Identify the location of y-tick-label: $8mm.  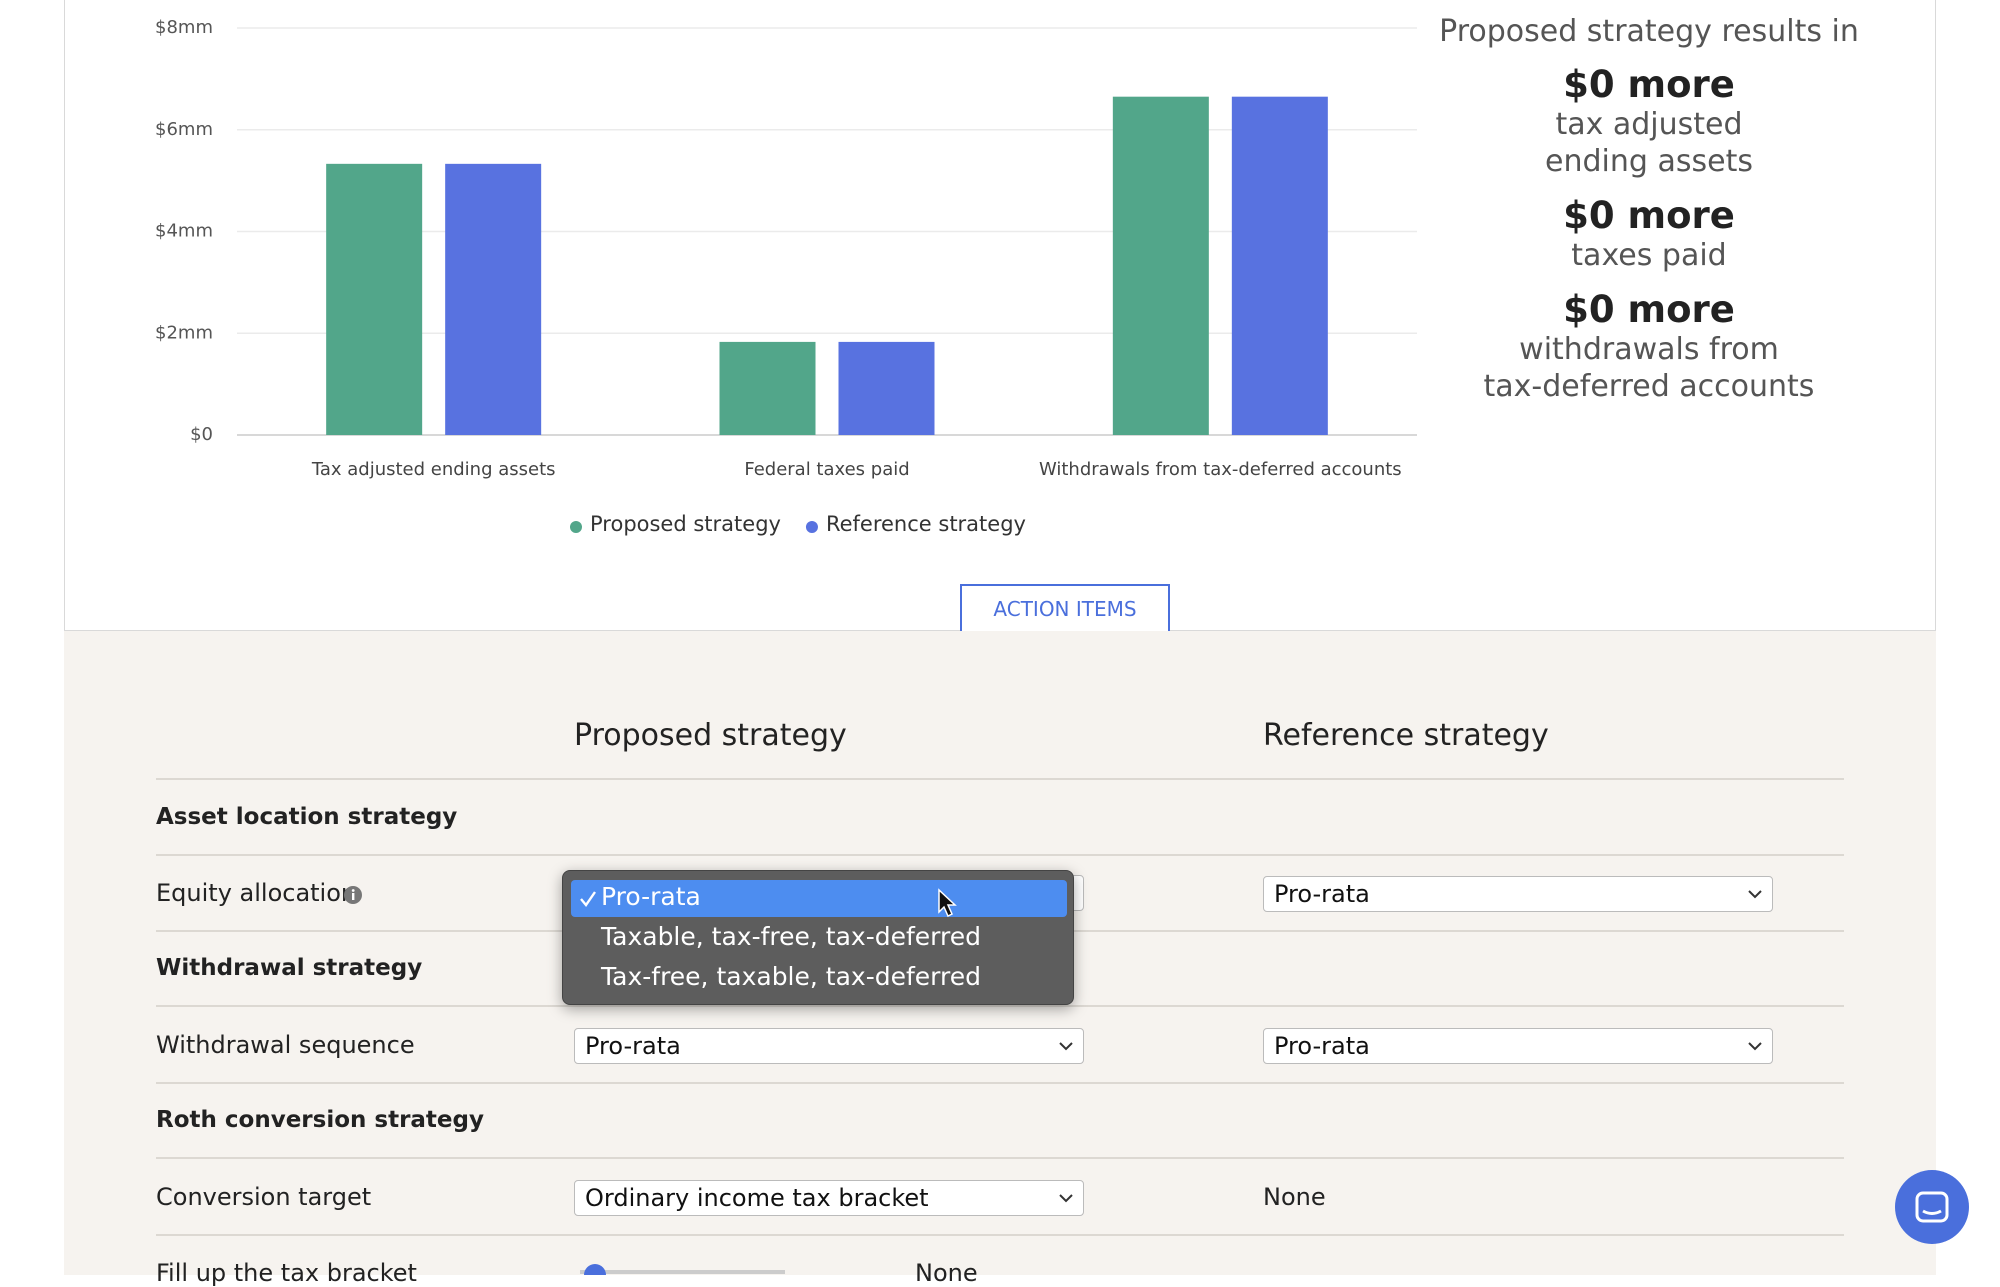
(184, 27).